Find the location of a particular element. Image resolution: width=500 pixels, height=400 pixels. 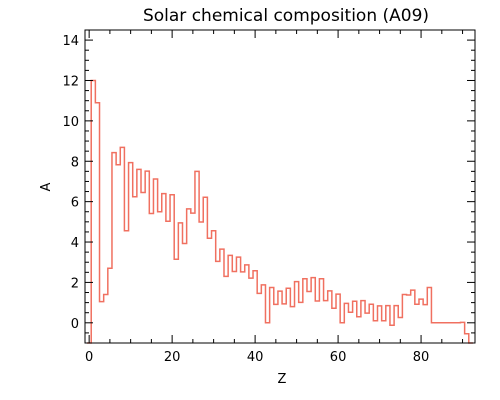

y-tick-label: 10 is located at coordinates (70, 122).